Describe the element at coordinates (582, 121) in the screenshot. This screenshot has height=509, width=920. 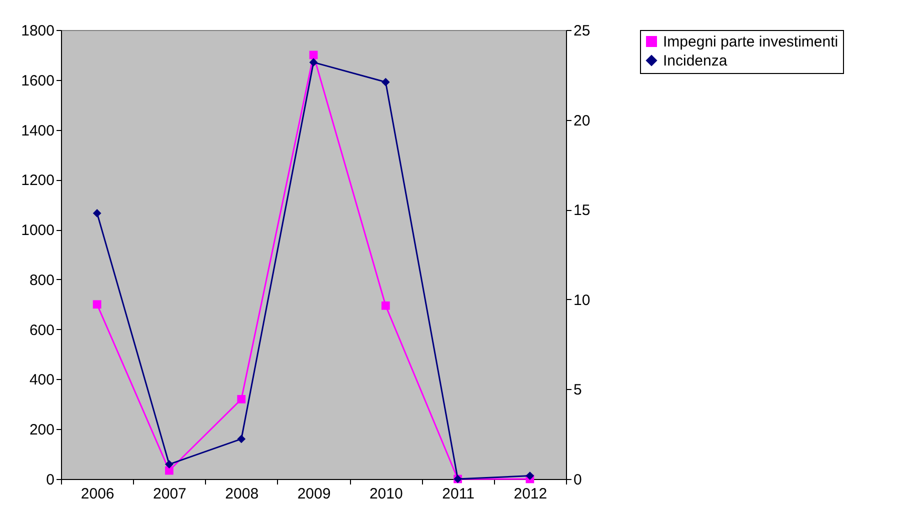
I see `y2-tick-label: 20` at that location.